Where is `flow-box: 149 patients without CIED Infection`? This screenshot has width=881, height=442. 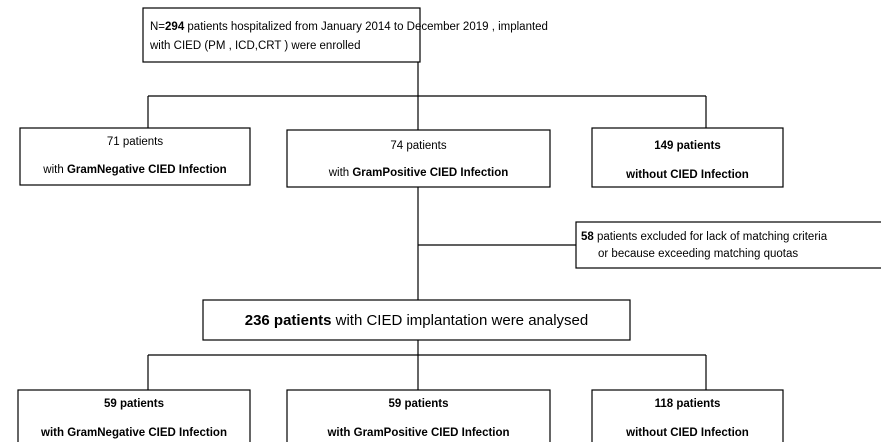 flow-box: 149 patients without CIED Infection is located at coordinates (687, 157).